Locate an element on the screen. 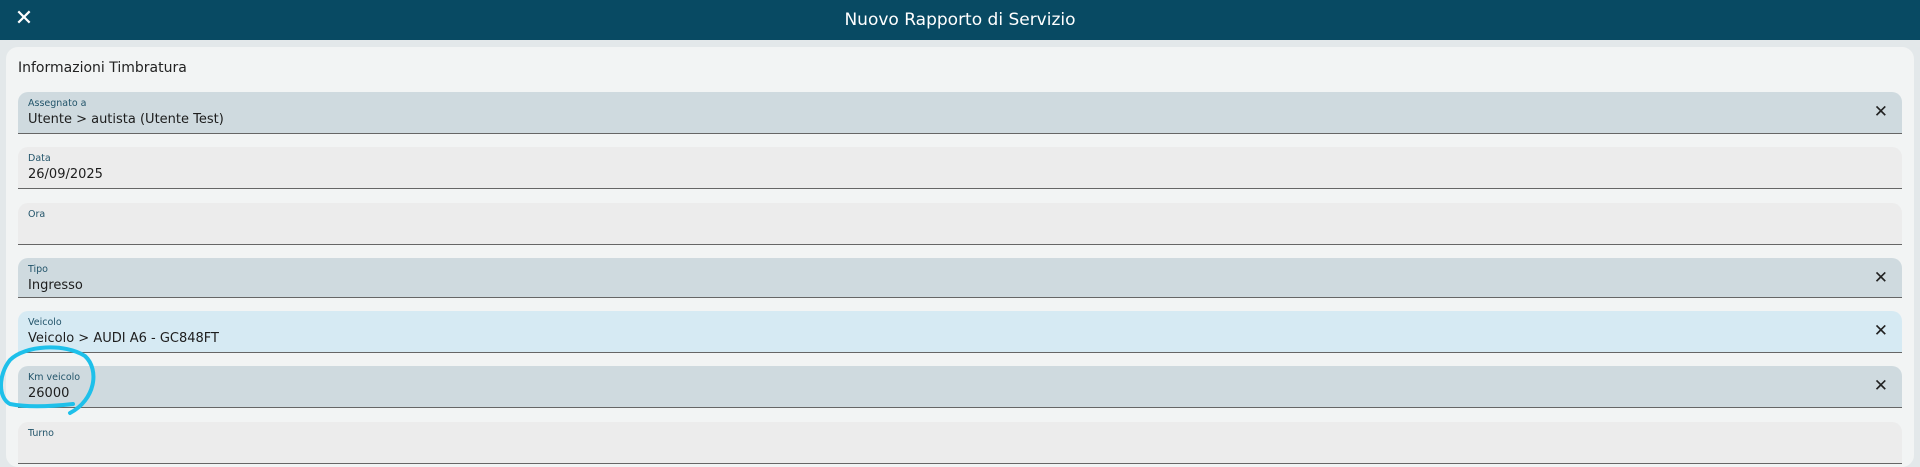 Image resolution: width=1920 pixels, height=467 pixels. time-field: Ora is located at coordinates (960, 224).